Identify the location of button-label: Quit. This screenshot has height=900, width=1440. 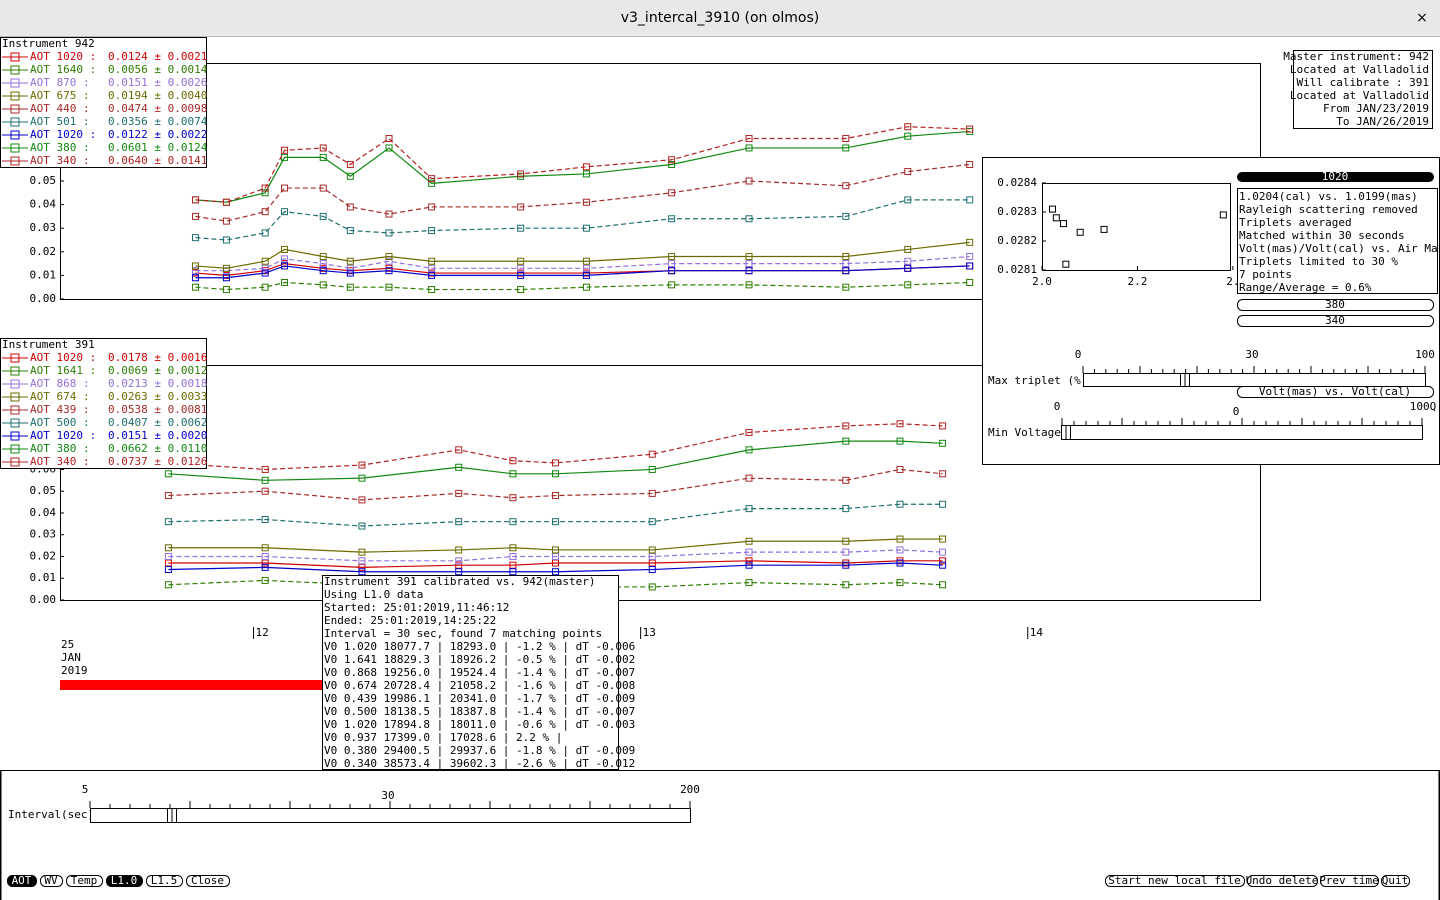
(1395, 880).